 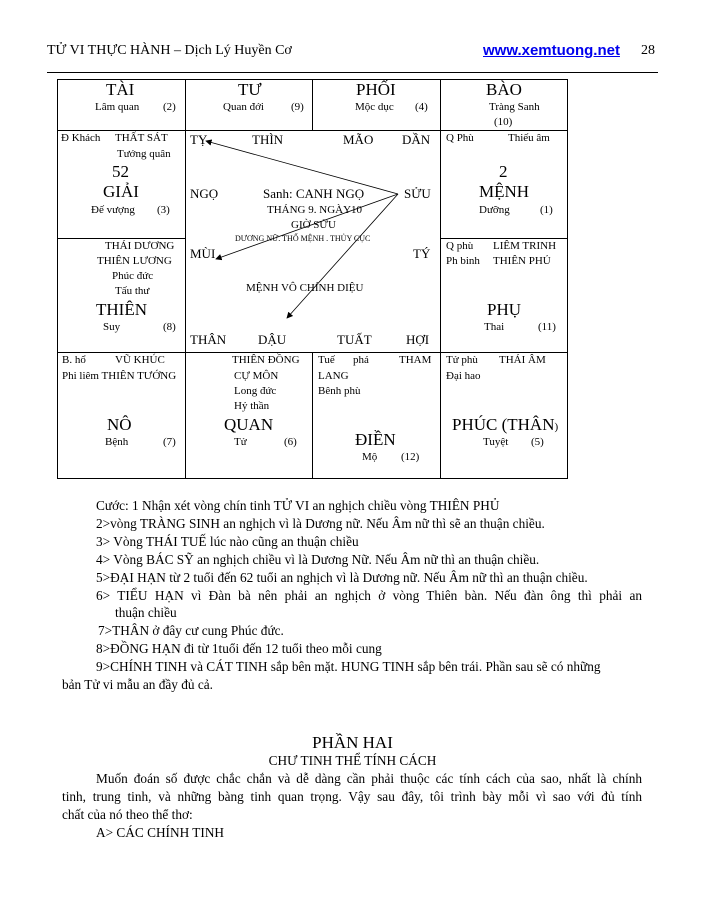 What do you see at coordinates (314, 193) in the screenshot?
I see `birth-year: Sanh: CANH NGỌ` at bounding box center [314, 193].